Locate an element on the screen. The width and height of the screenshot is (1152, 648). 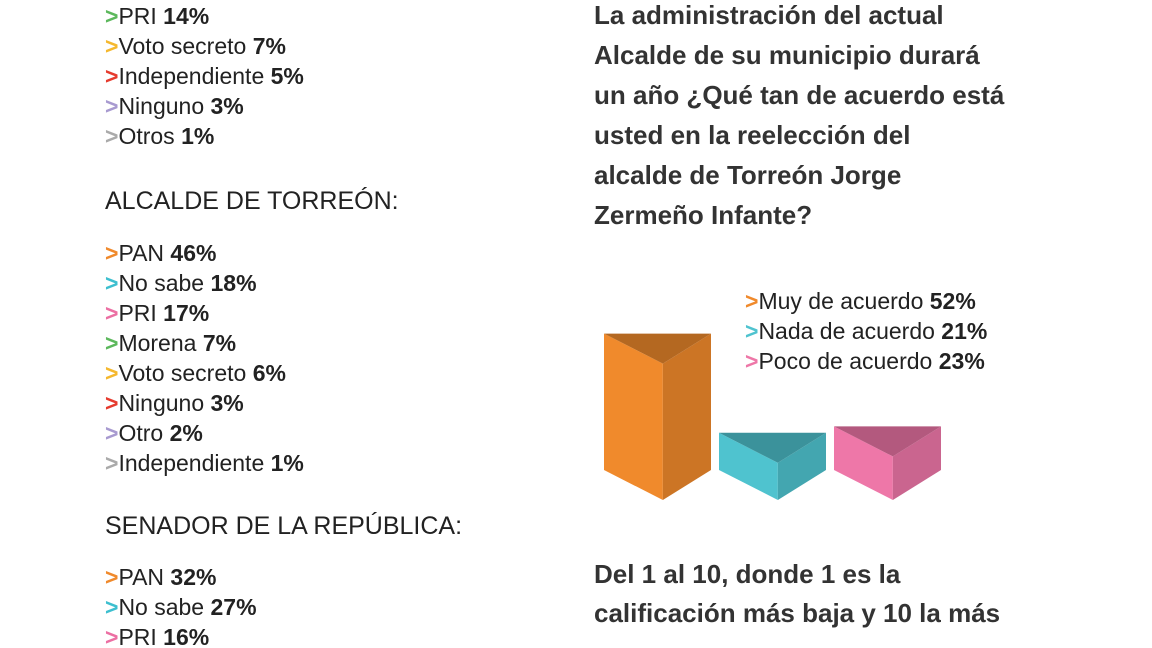
value: 5% is located at coordinates (287, 76).